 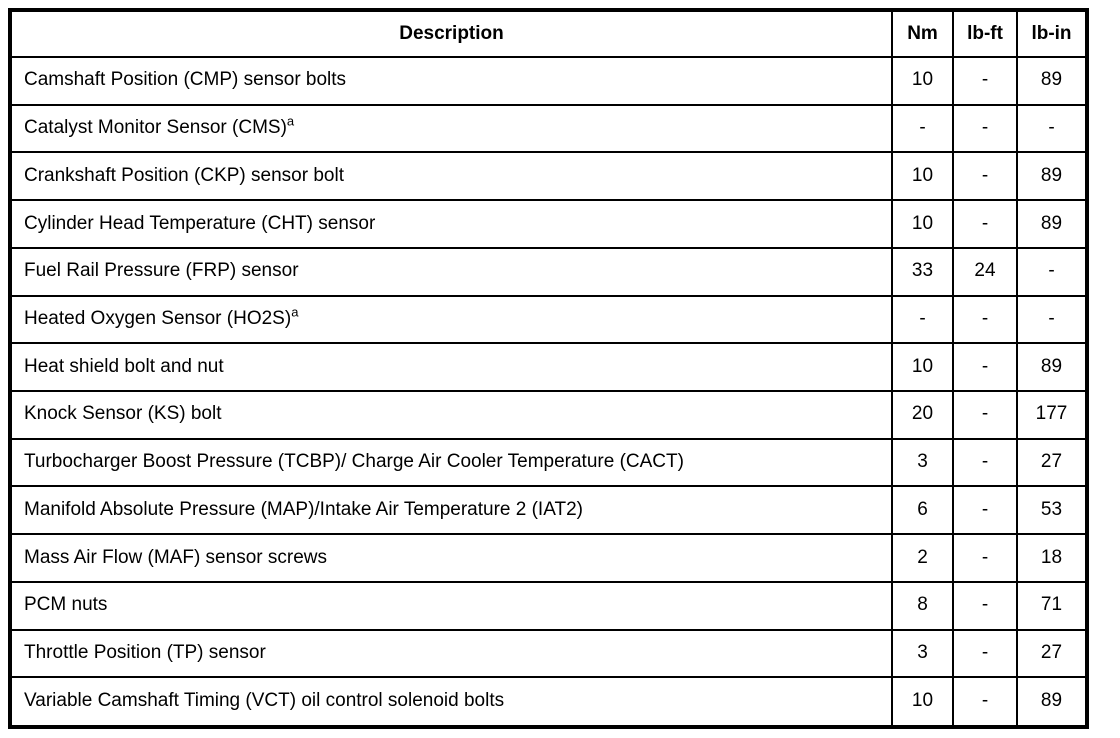 What do you see at coordinates (922, 271) in the screenshot?
I see `nm-cell: 33` at bounding box center [922, 271].